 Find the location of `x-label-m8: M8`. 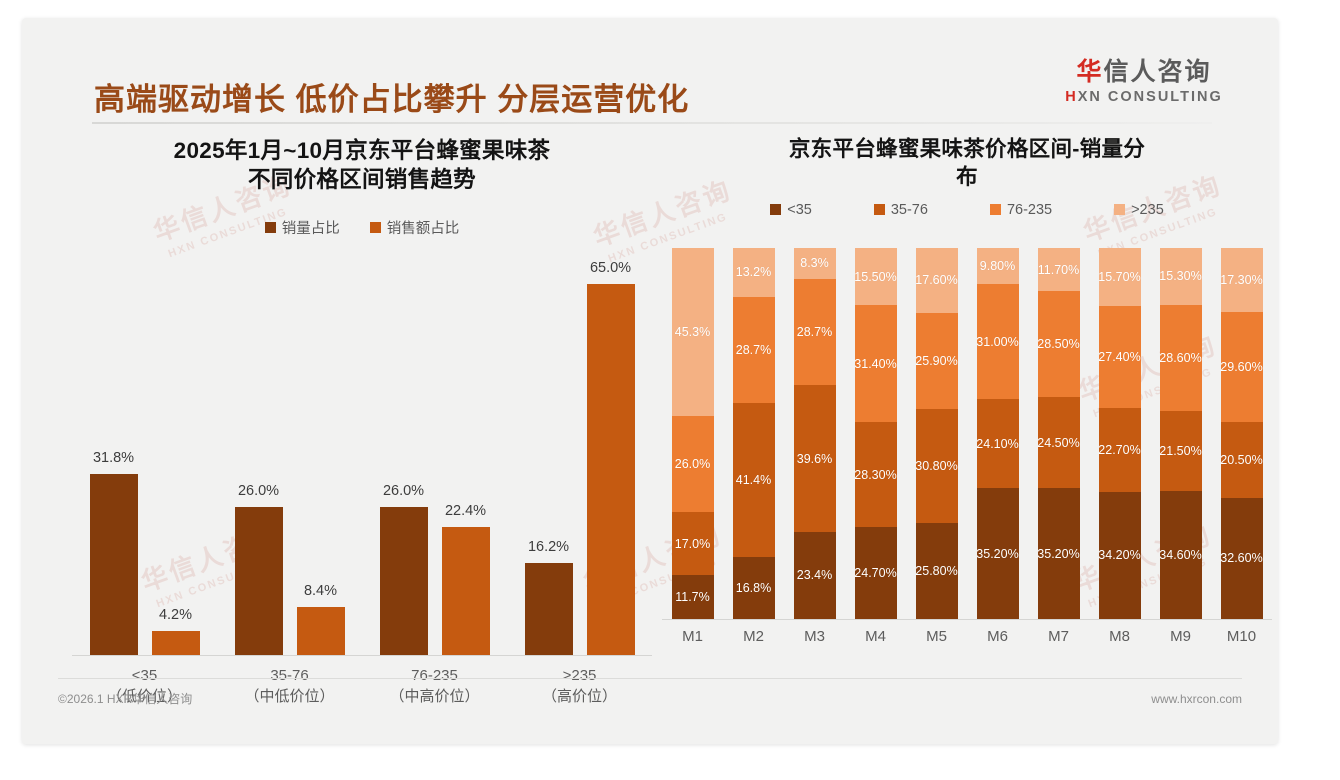

x-label-m8: M8 is located at coordinates (1119, 636).